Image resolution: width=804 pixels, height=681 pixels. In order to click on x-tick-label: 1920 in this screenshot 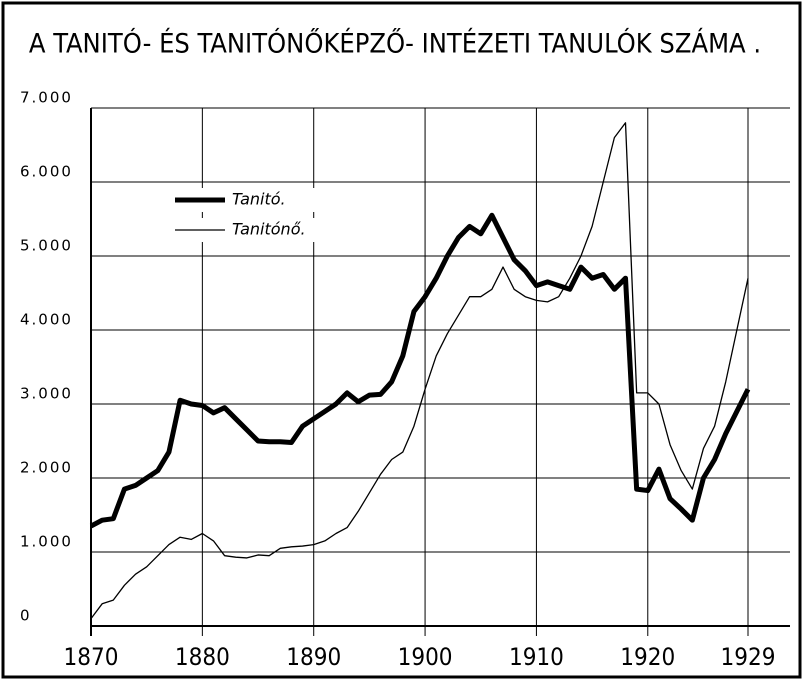, I will do `click(647, 657)`.